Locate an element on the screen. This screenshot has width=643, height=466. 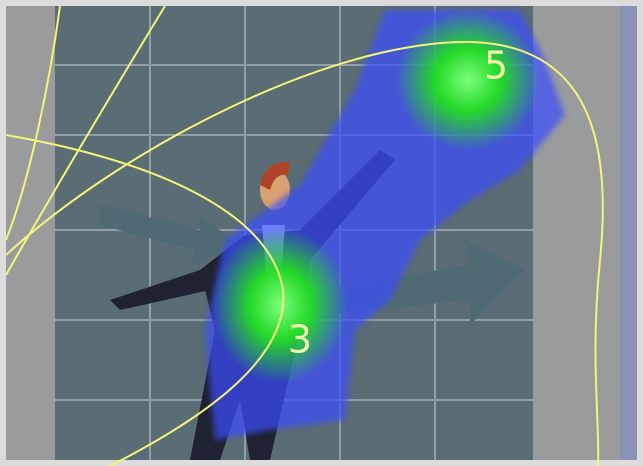
marker-label: 5 is located at coordinates (496, 66).